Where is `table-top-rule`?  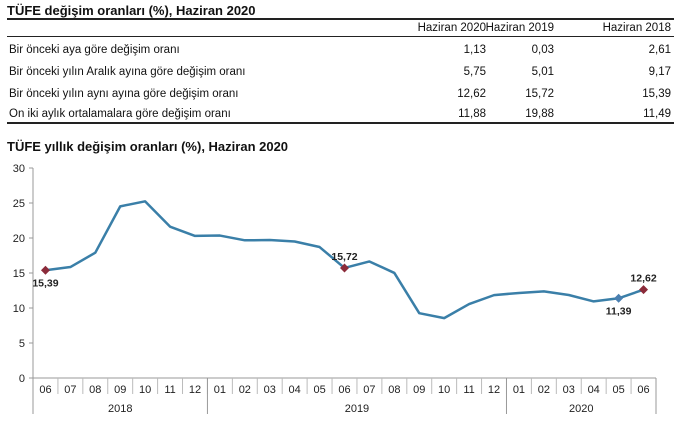
table-top-rule is located at coordinates (340, 19).